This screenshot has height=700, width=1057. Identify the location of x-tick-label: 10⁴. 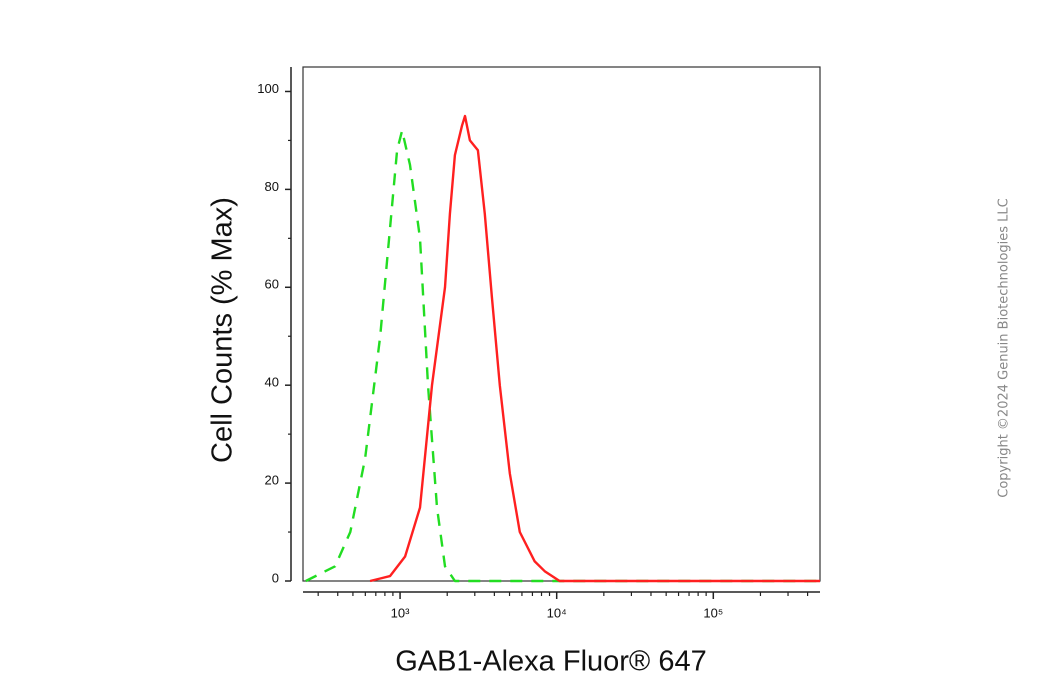
(557, 612).